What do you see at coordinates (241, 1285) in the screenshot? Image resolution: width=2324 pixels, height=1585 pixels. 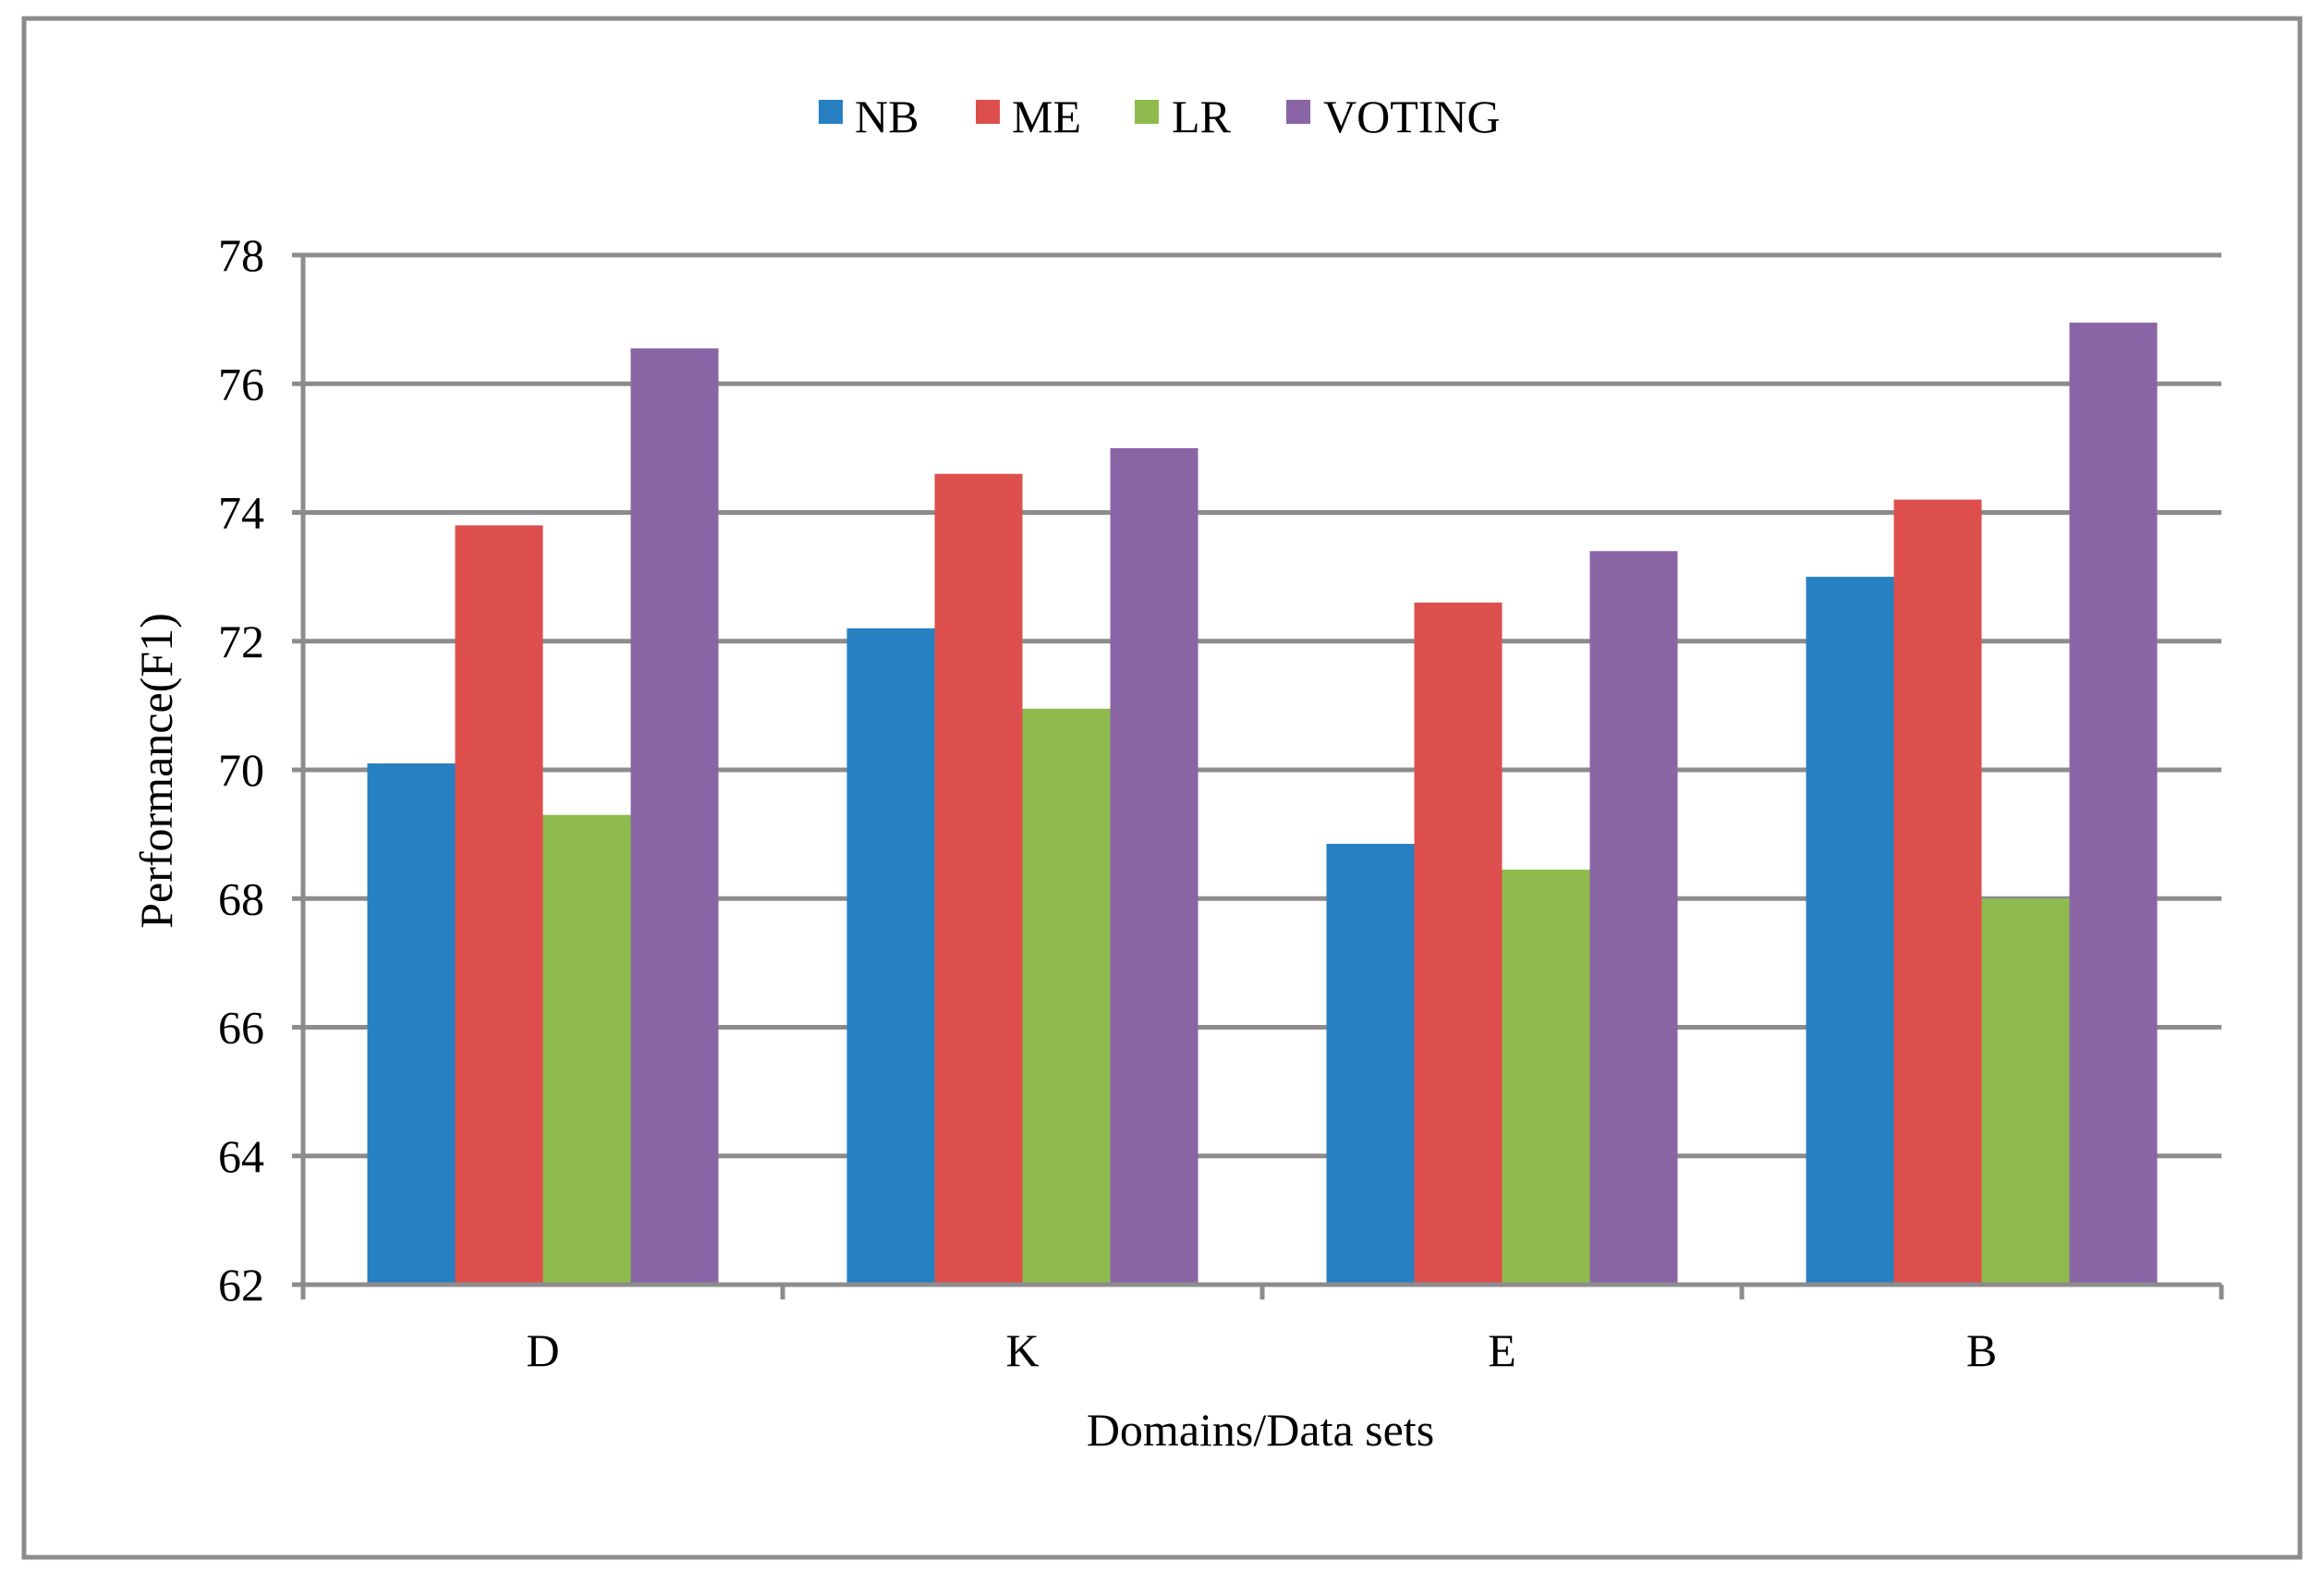 I see `y-tick-label: 62` at bounding box center [241, 1285].